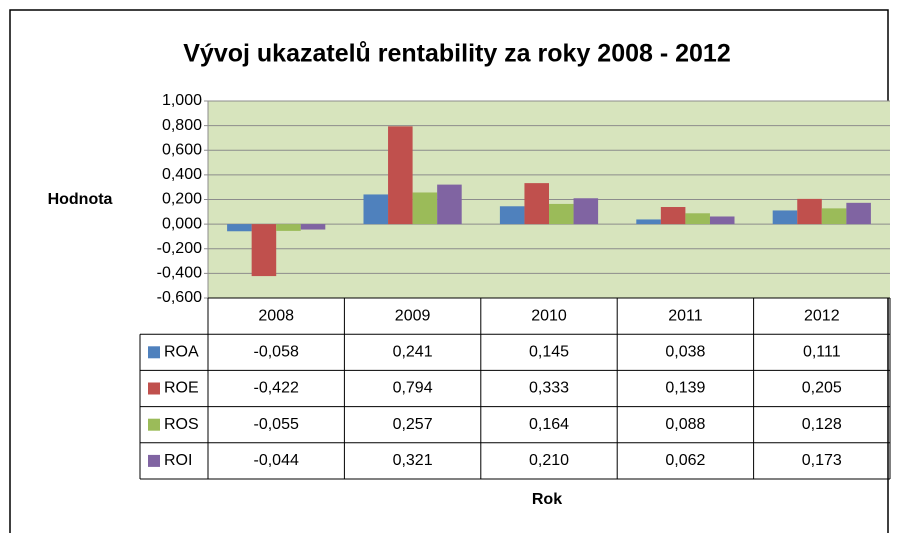  I want to click on y-tick-label: 0,800, so click(182, 125).